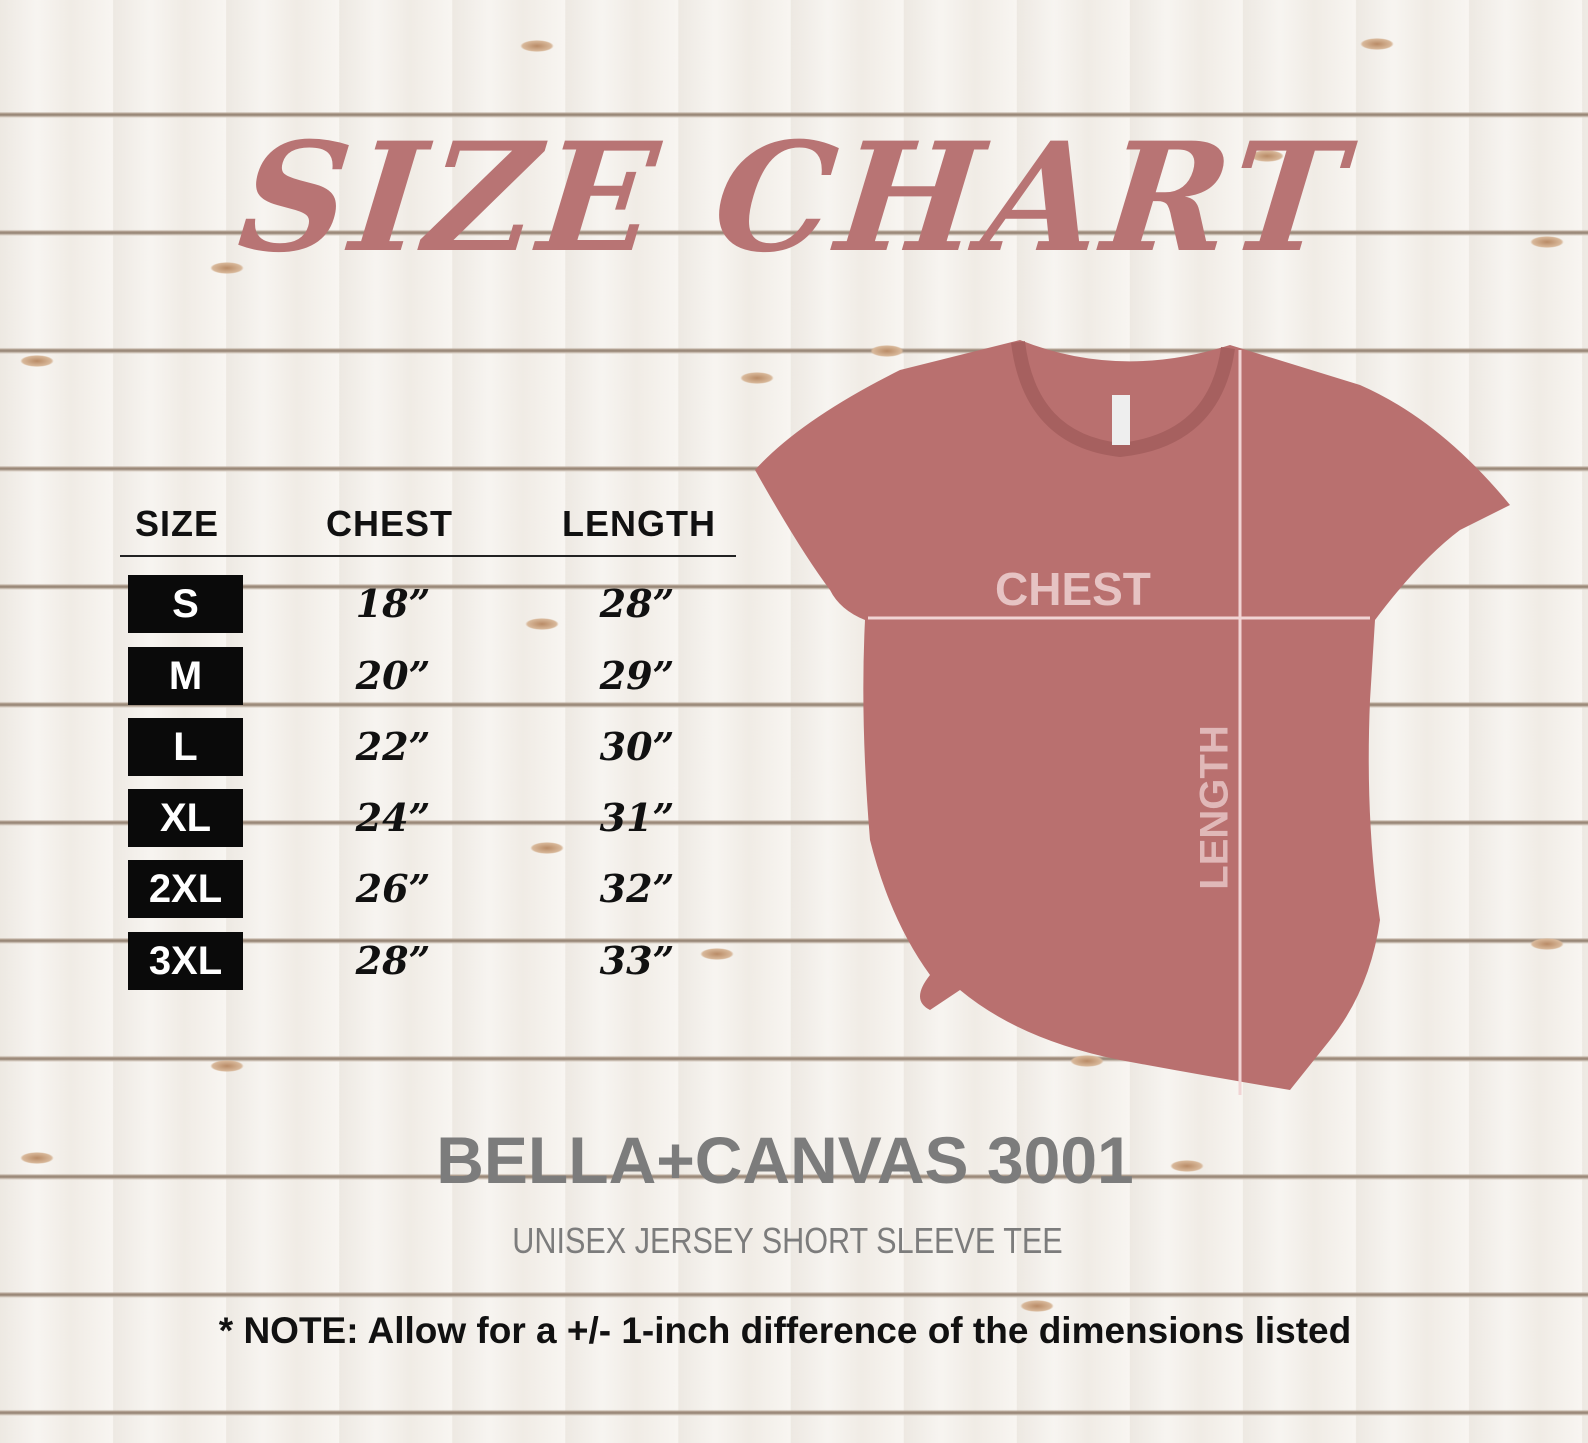  What do you see at coordinates (637, 746) in the screenshot?
I see `length-value: 30”` at bounding box center [637, 746].